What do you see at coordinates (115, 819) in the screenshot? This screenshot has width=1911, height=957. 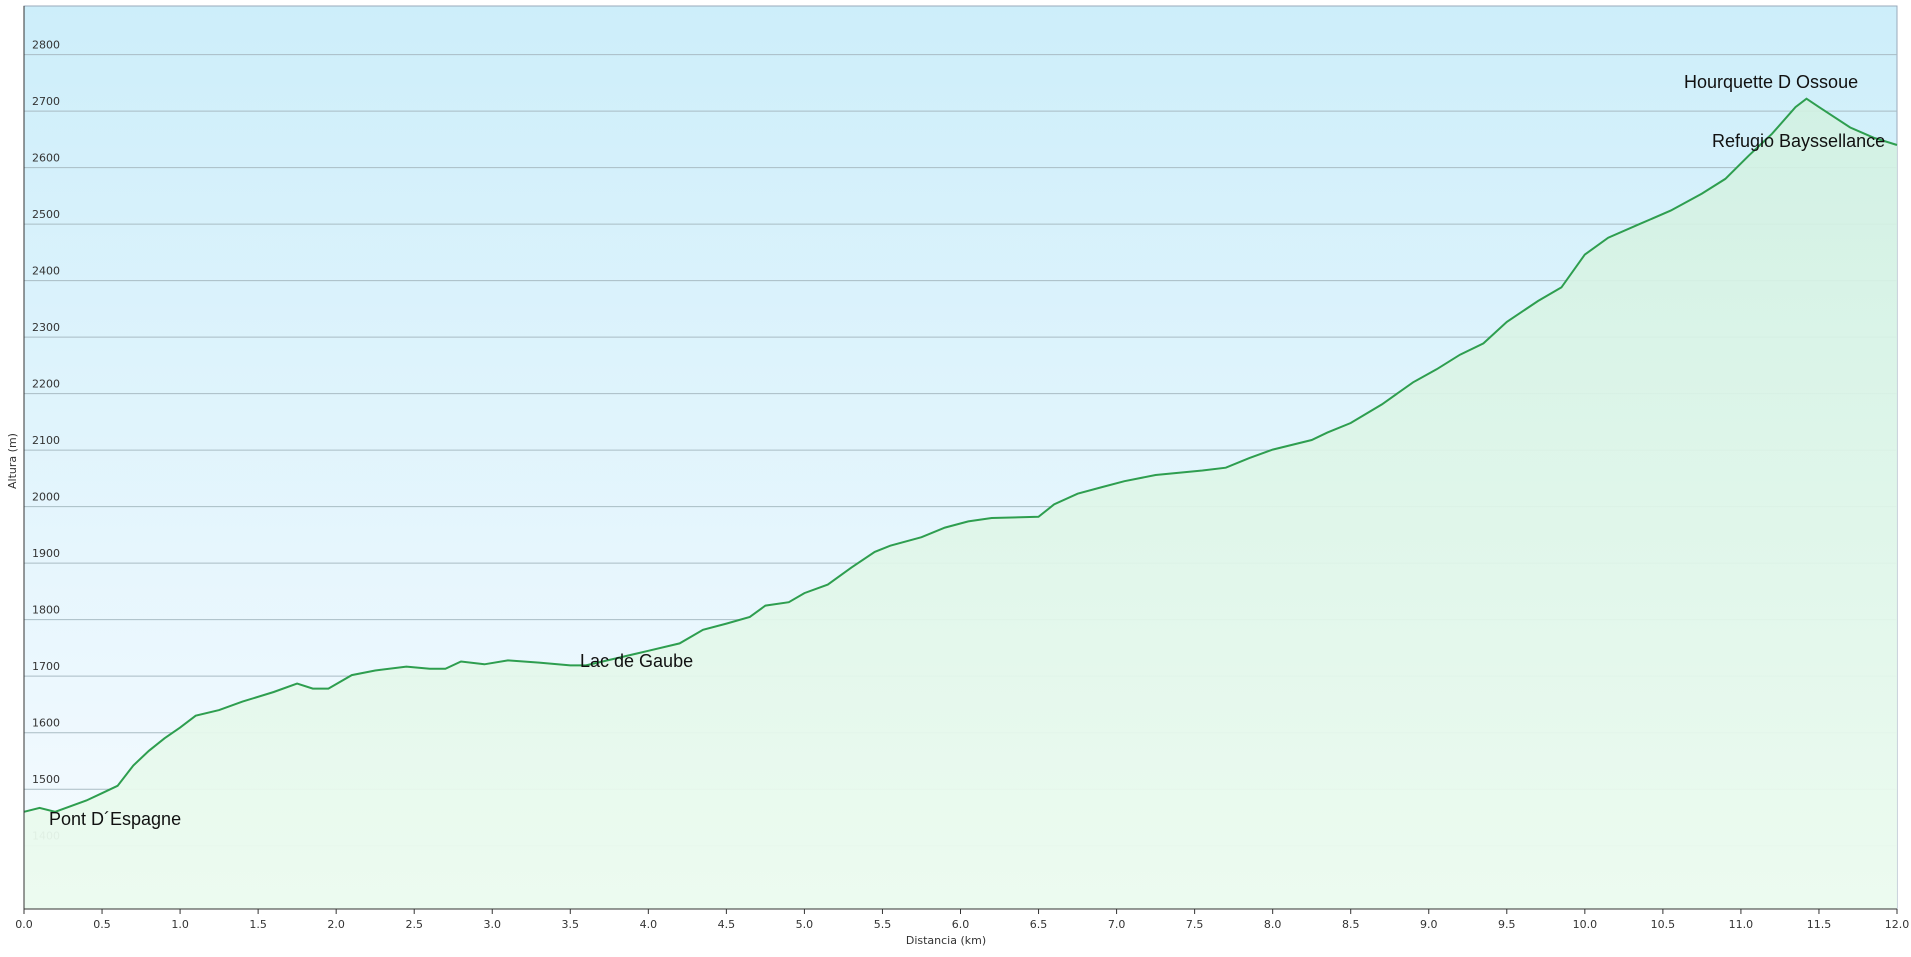 I see `annotation: Pont D´Espagne` at bounding box center [115, 819].